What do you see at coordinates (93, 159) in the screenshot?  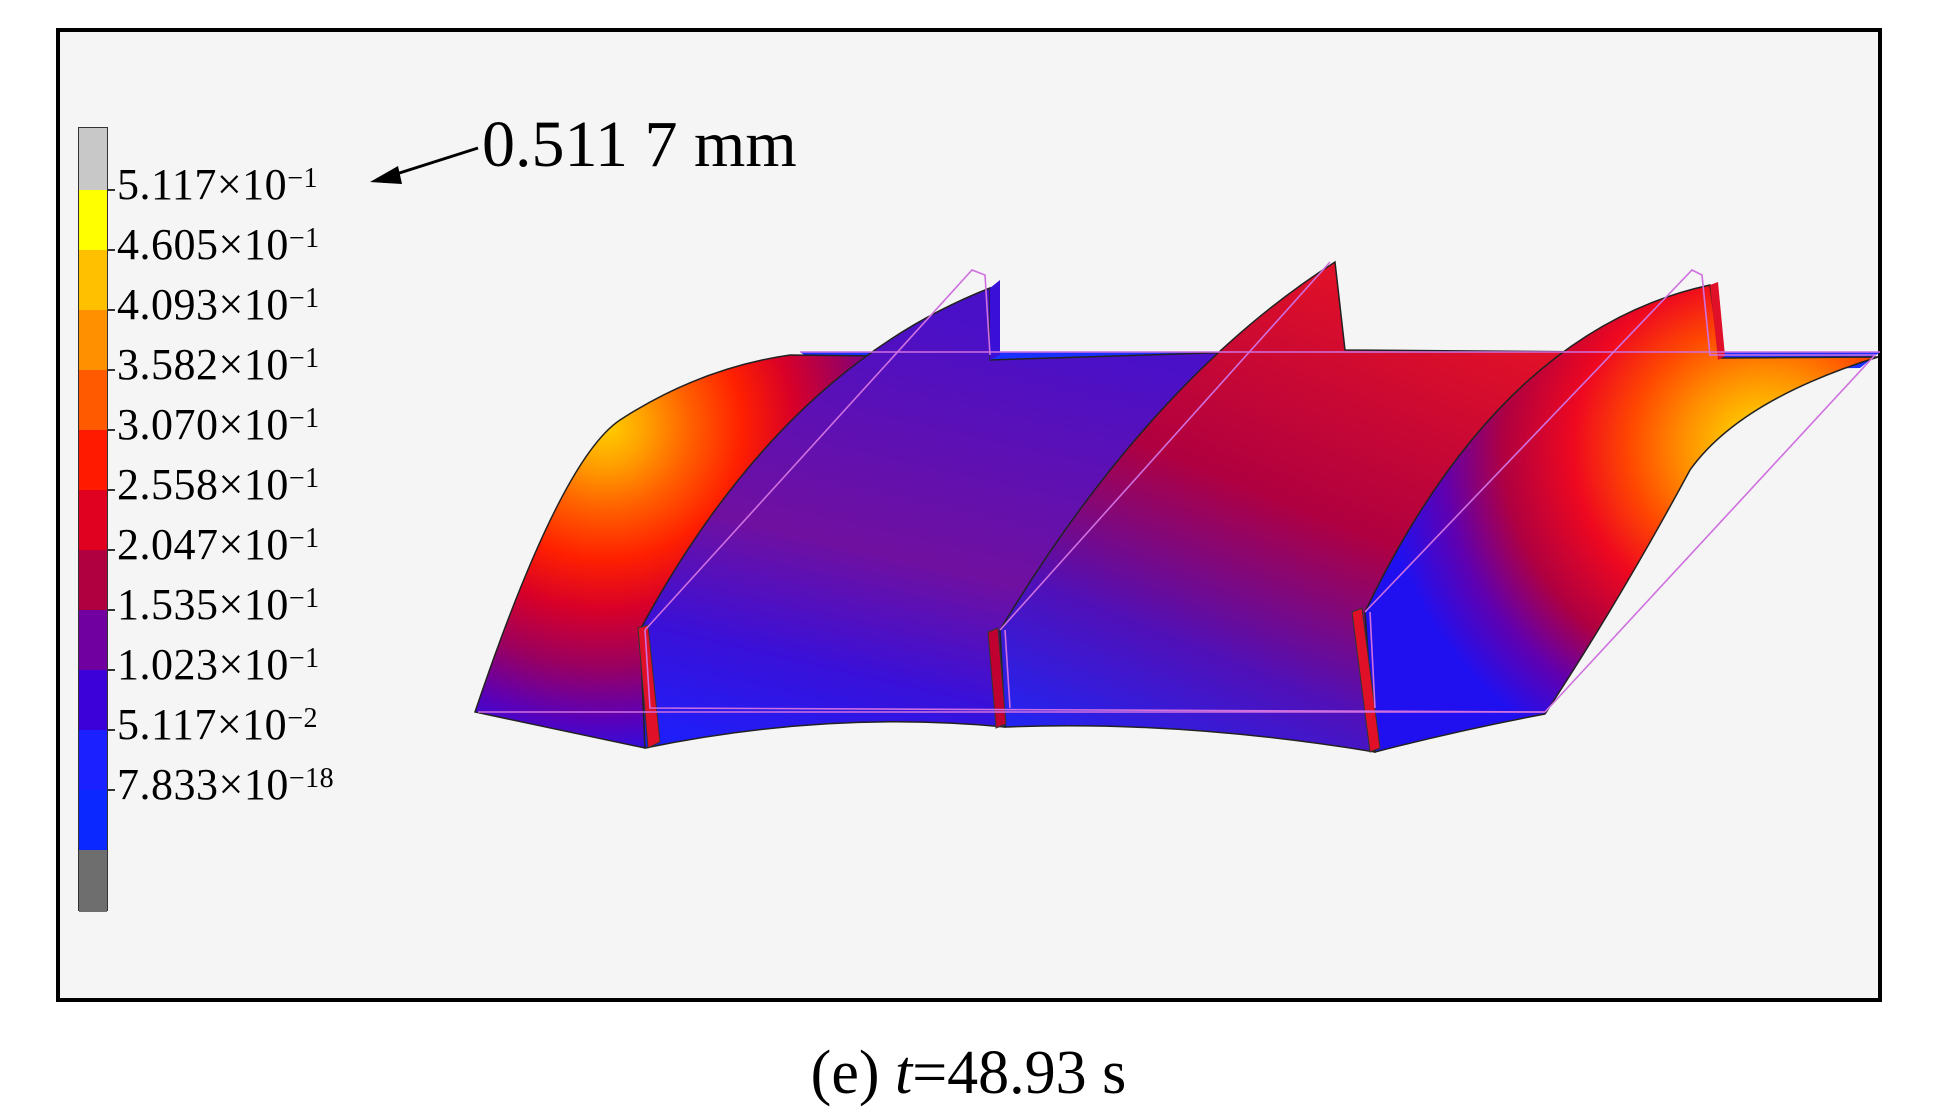 I see `legend-swatch-top` at bounding box center [93, 159].